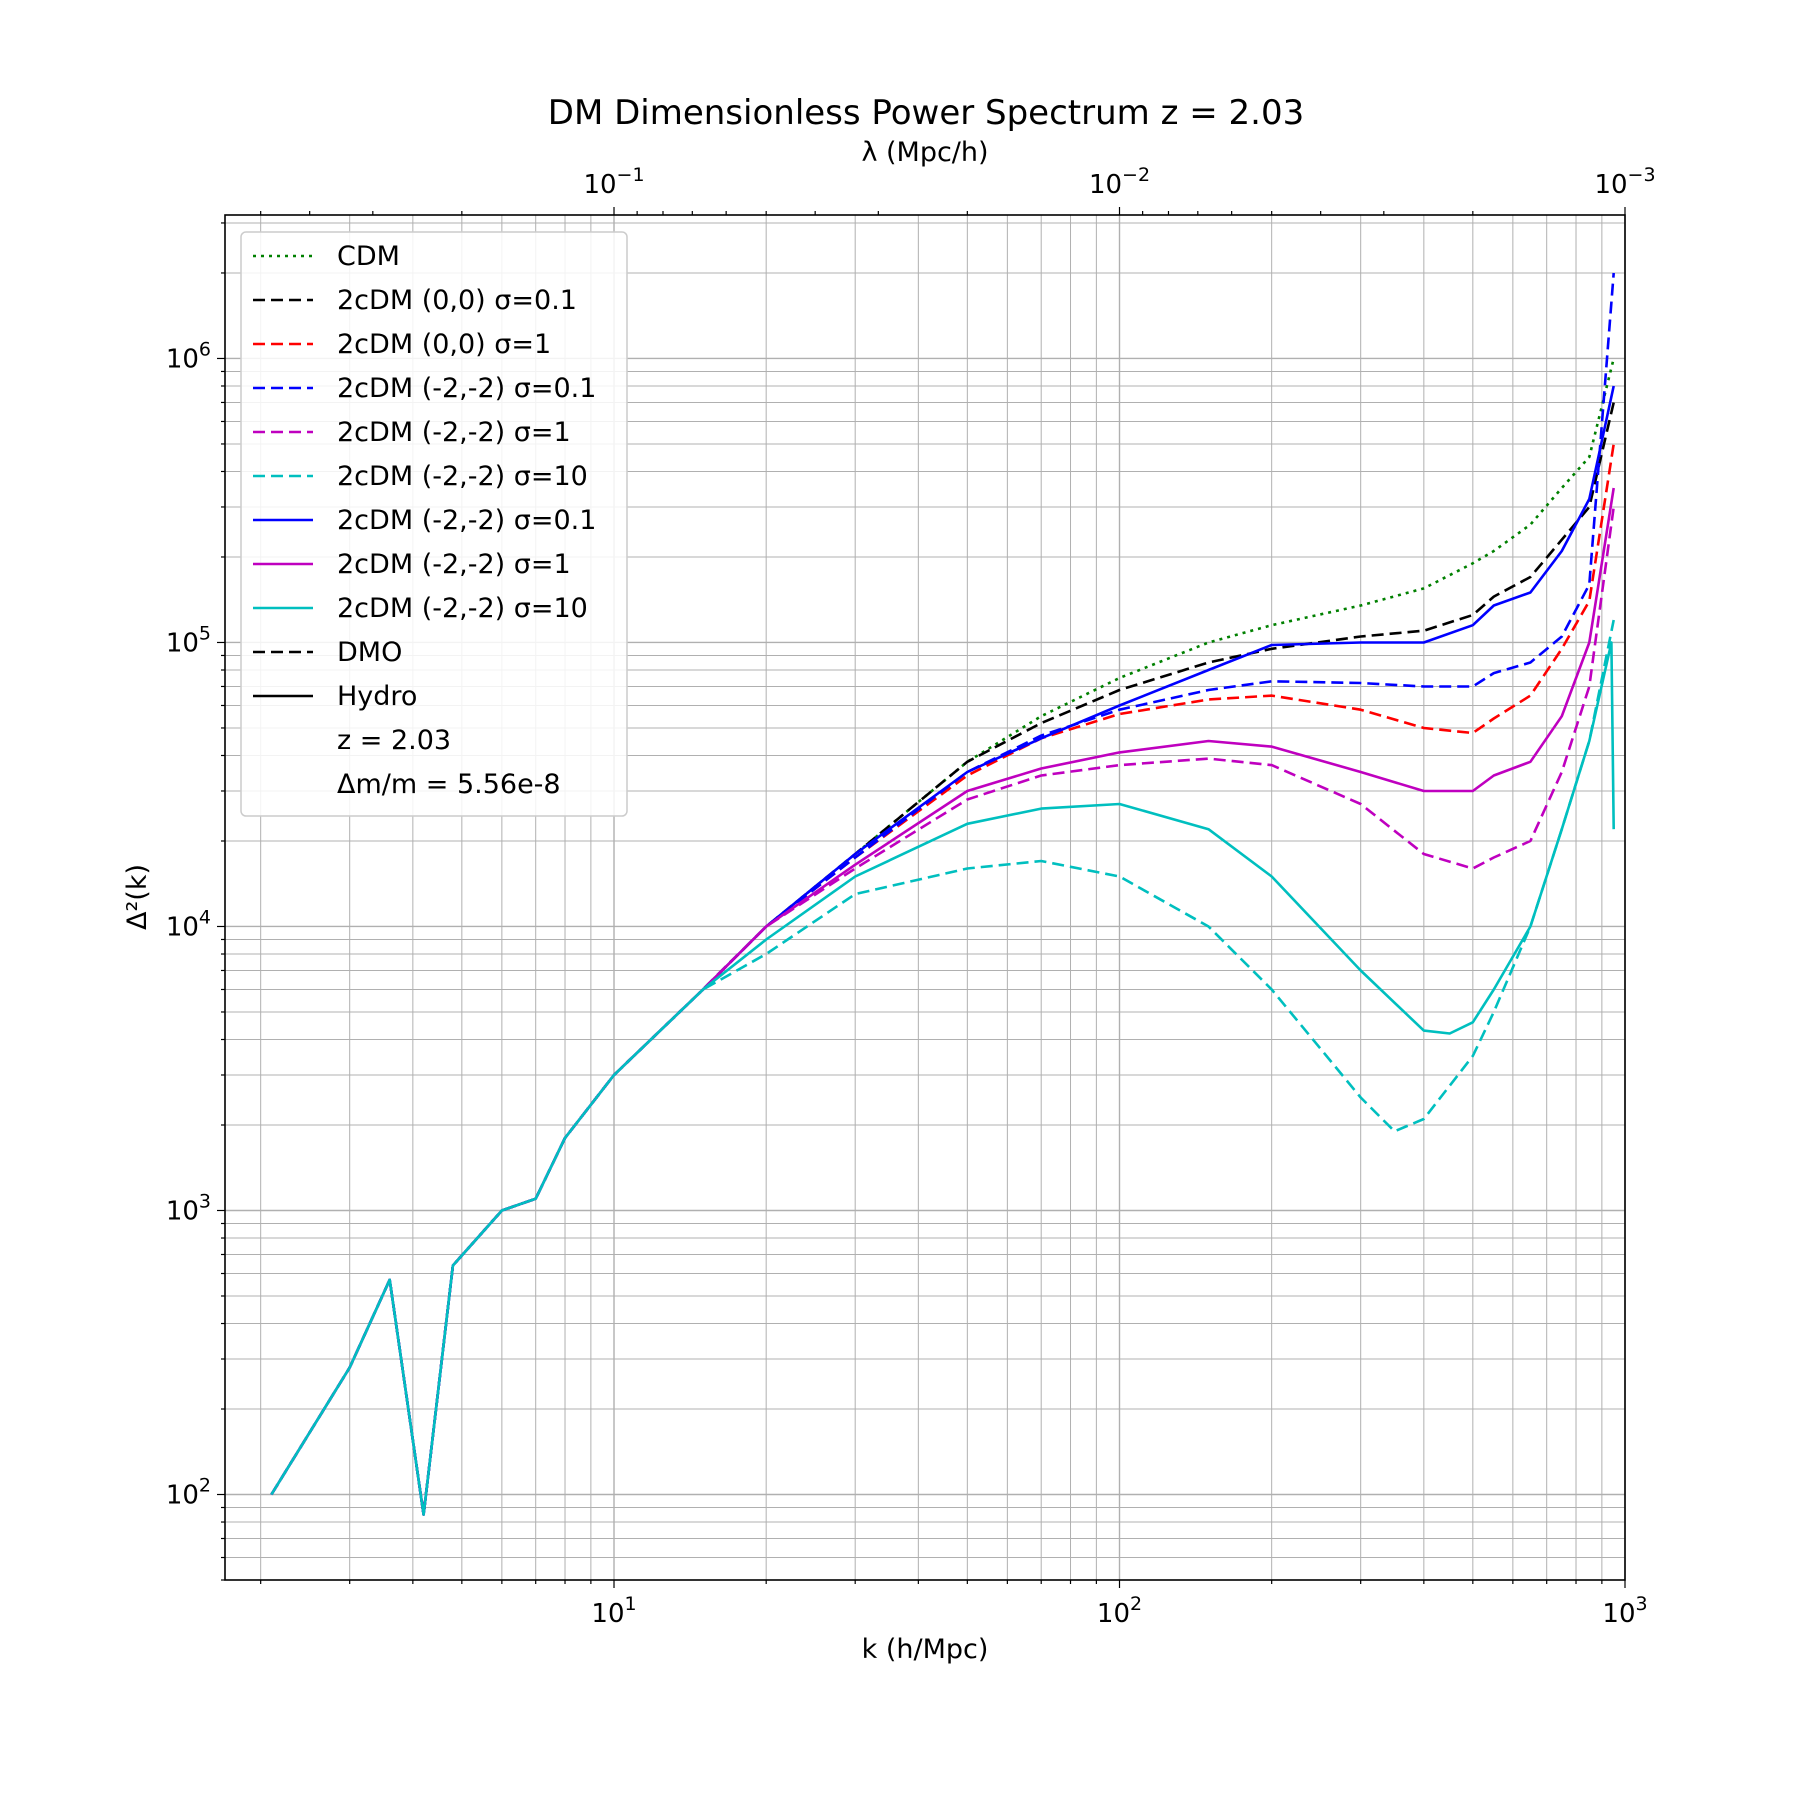 The width and height of the screenshot is (1800, 1800). Describe the element at coordinates (926, 113) in the screenshot. I see `chart-title: DM Dimensionless Power Spectrum z = 2.03` at that location.